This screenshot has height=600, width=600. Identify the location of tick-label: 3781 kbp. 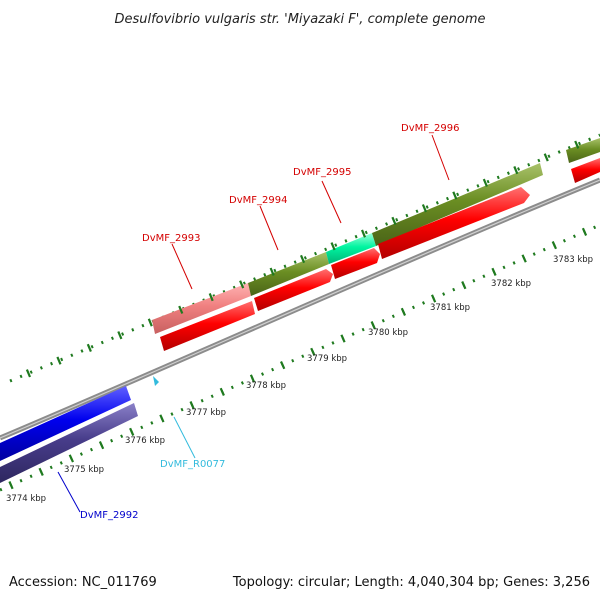
(450, 308).